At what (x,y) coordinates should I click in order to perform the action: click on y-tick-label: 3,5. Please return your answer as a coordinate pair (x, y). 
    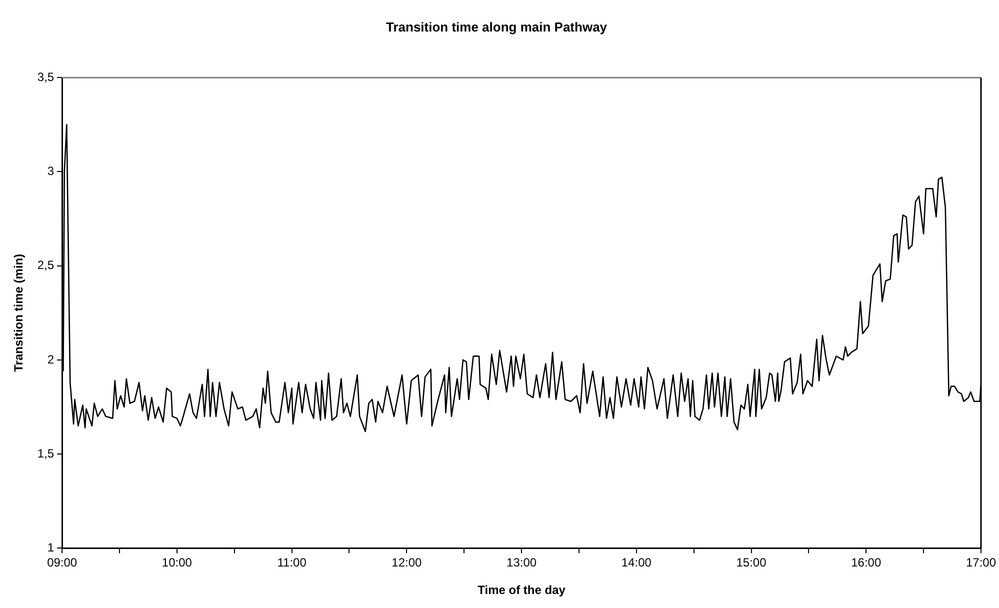
    Looking at the image, I should click on (45, 77).